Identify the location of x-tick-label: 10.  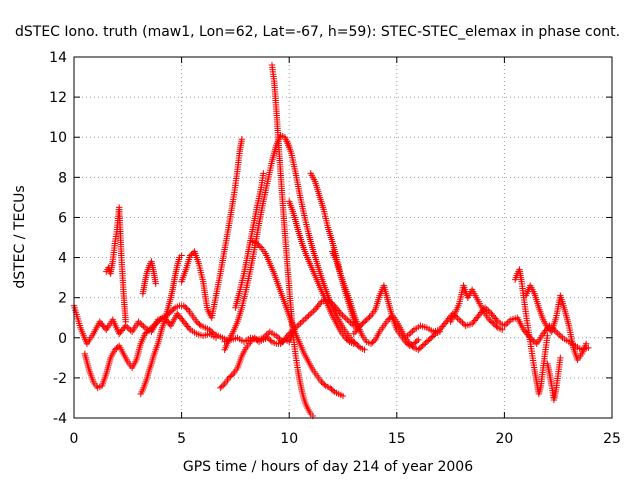
(289, 439).